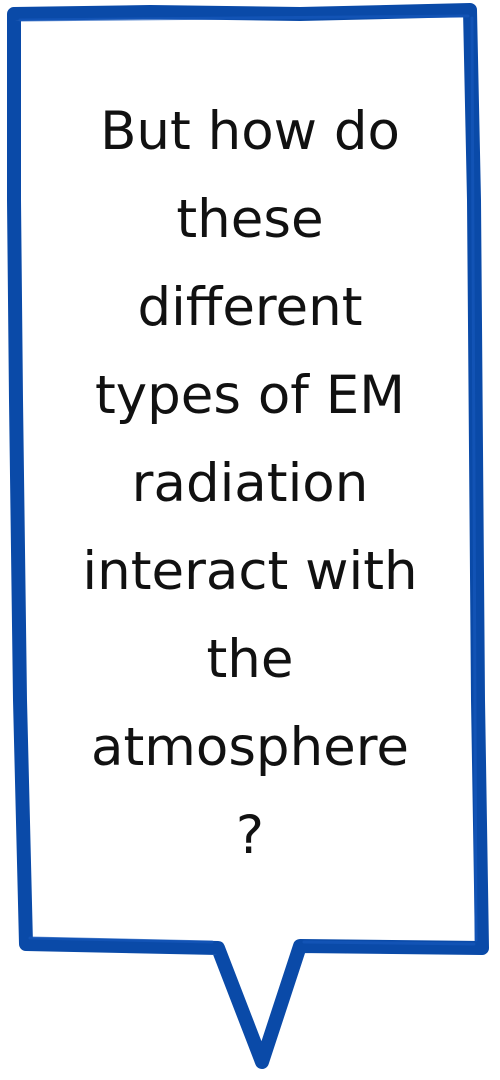 Image resolution: width=500 pixels, height=1080 pixels. Describe the element at coordinates (249, 395) in the screenshot. I see `bubble-text-line: types of EM` at that location.